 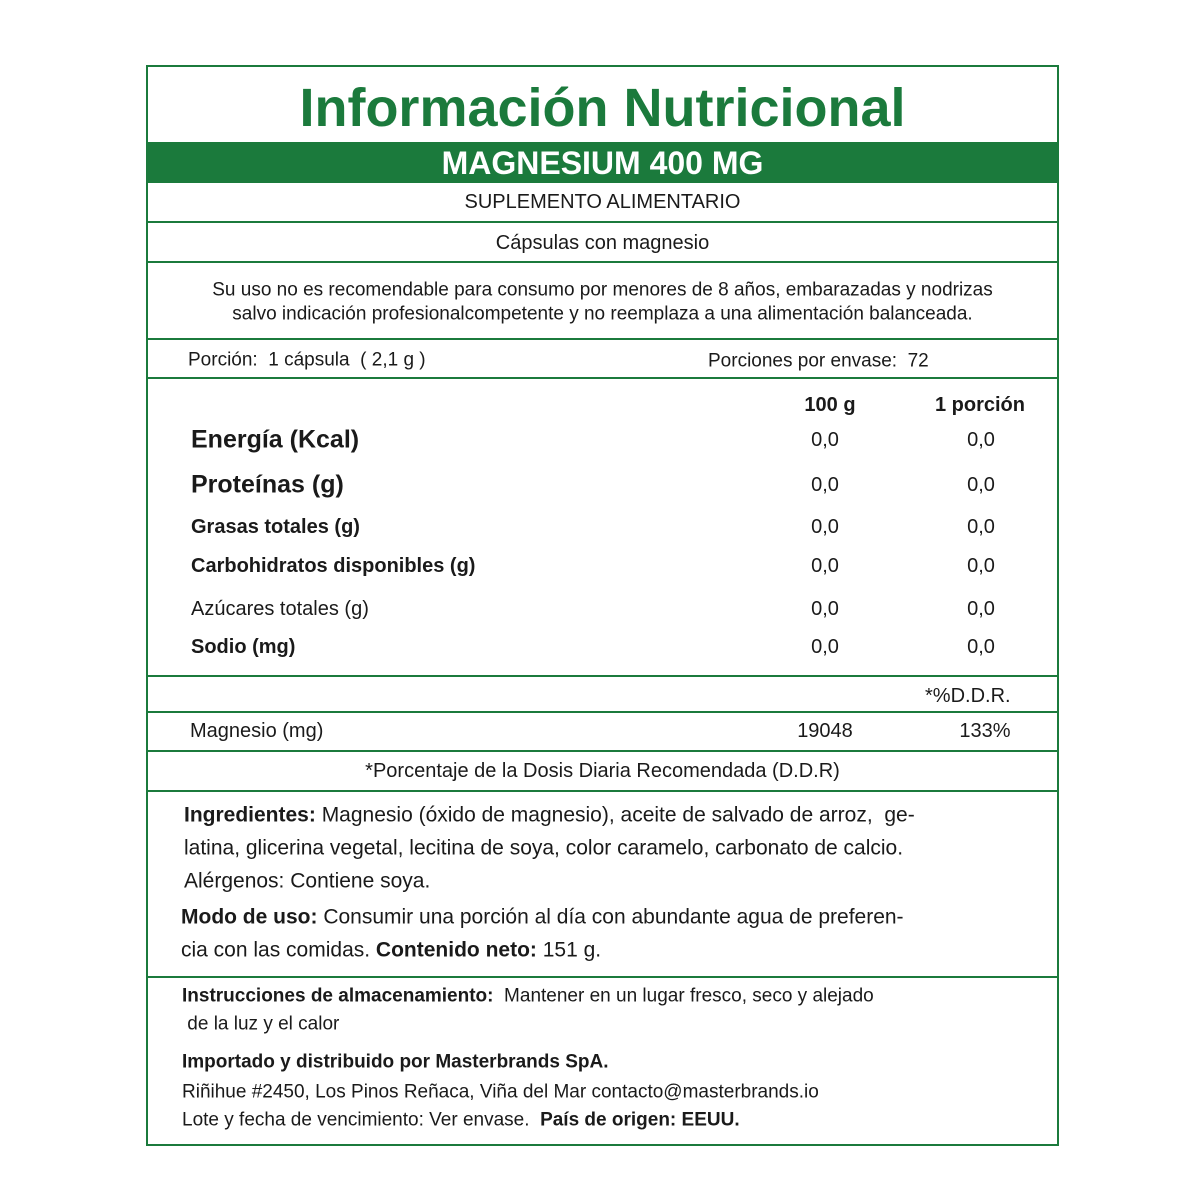 I want to click on net-value: 151 g., so click(x=569, y=950).